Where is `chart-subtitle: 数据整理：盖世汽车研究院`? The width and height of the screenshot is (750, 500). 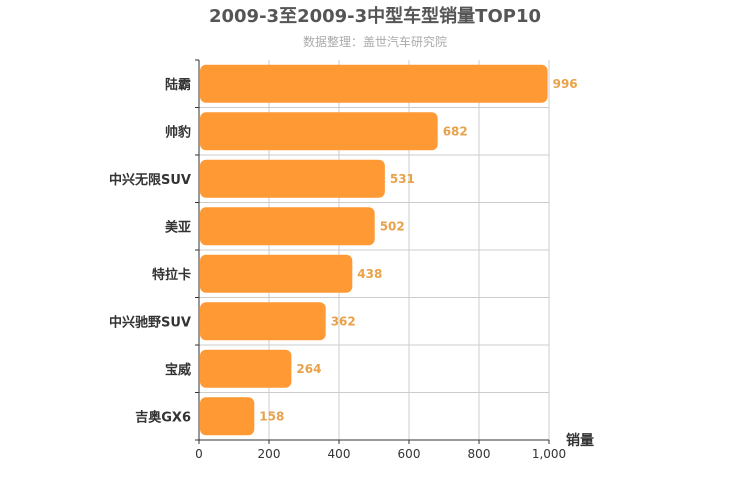 chart-subtitle: 数据整理：盖世汽车研究院 is located at coordinates (375, 41).